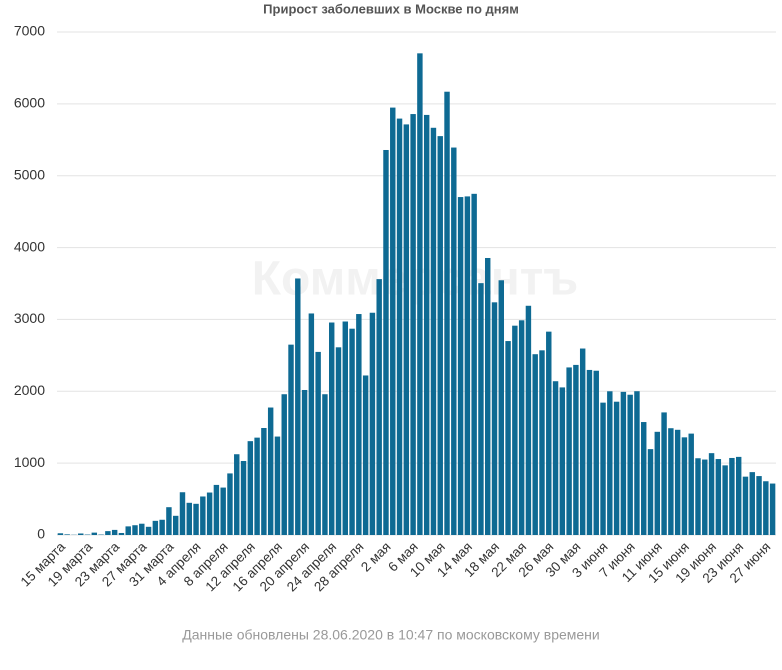  I want to click on y-tick-label: 1000, so click(29, 462).